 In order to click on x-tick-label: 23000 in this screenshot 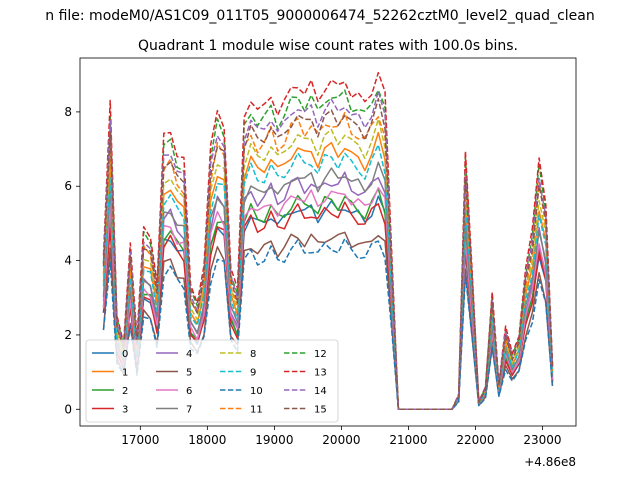, I will do `click(542, 440)`.